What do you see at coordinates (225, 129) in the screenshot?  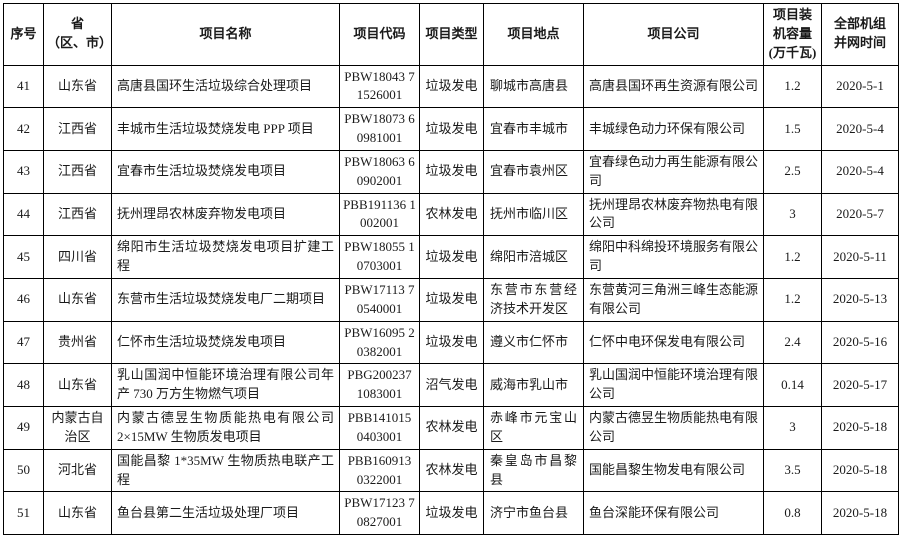 I see `cell-project-name: 丰城市生活垃圾焚烧发电 PPP 项目` at bounding box center [225, 129].